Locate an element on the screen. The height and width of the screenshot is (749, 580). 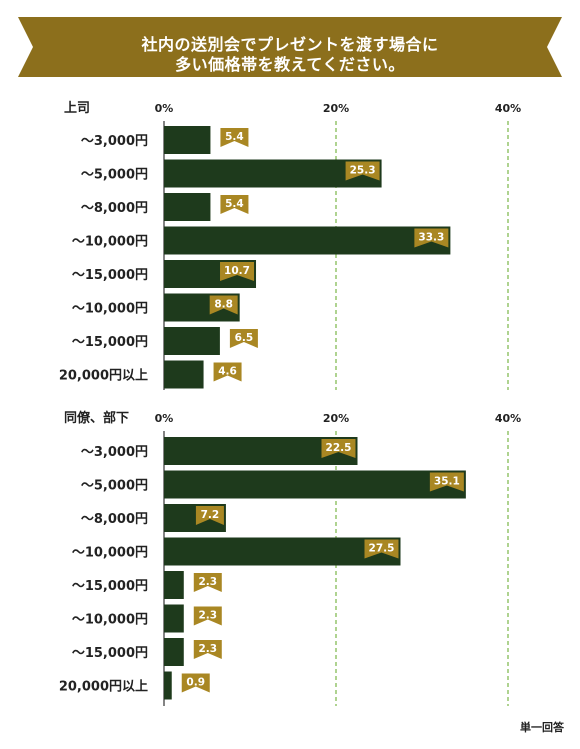
value-label: 22.5 is located at coordinates (339, 448).